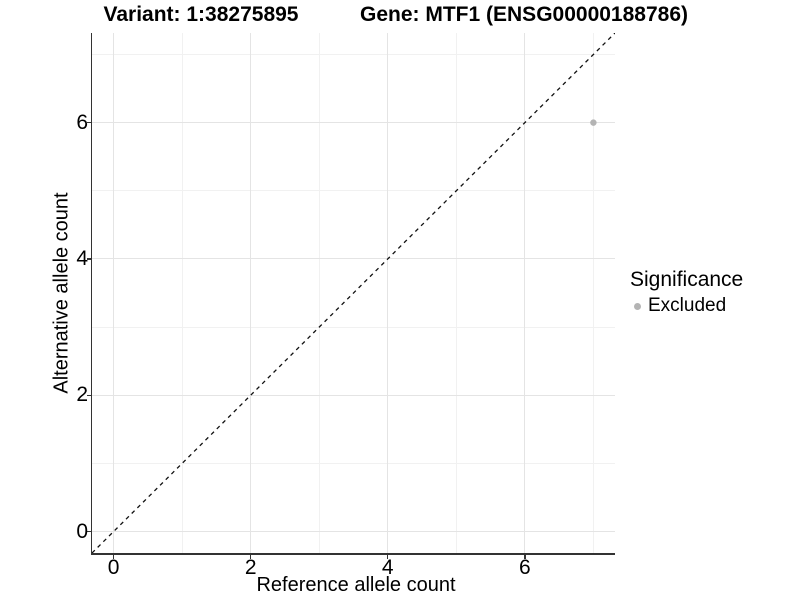 The image size is (800, 600). Describe the element at coordinates (524, 14) in the screenshot. I see `plot-title-gene: Gene: MTF1 (ENSG00000188786)` at that location.